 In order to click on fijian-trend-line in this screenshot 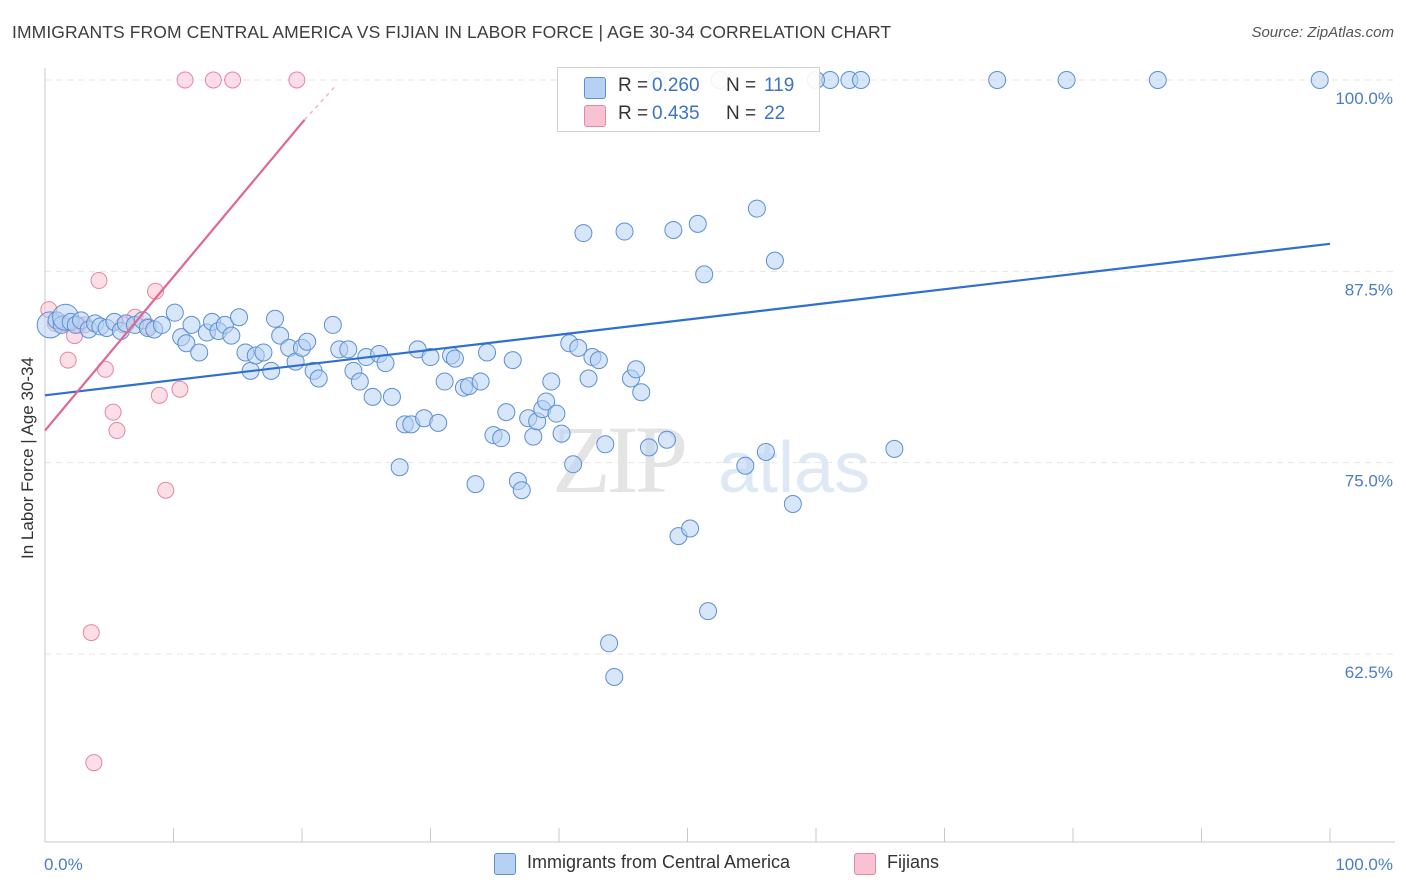, I will do `click(175, 275)`.